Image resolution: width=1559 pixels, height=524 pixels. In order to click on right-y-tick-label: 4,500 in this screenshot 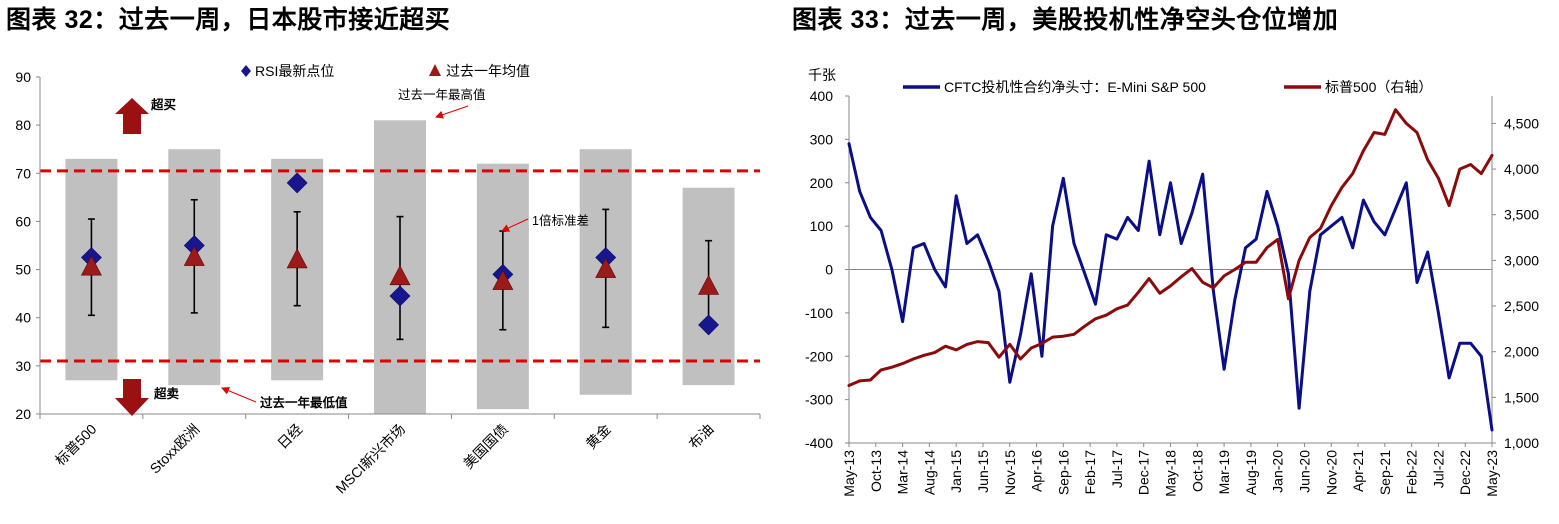, I will do `click(1521, 123)`.